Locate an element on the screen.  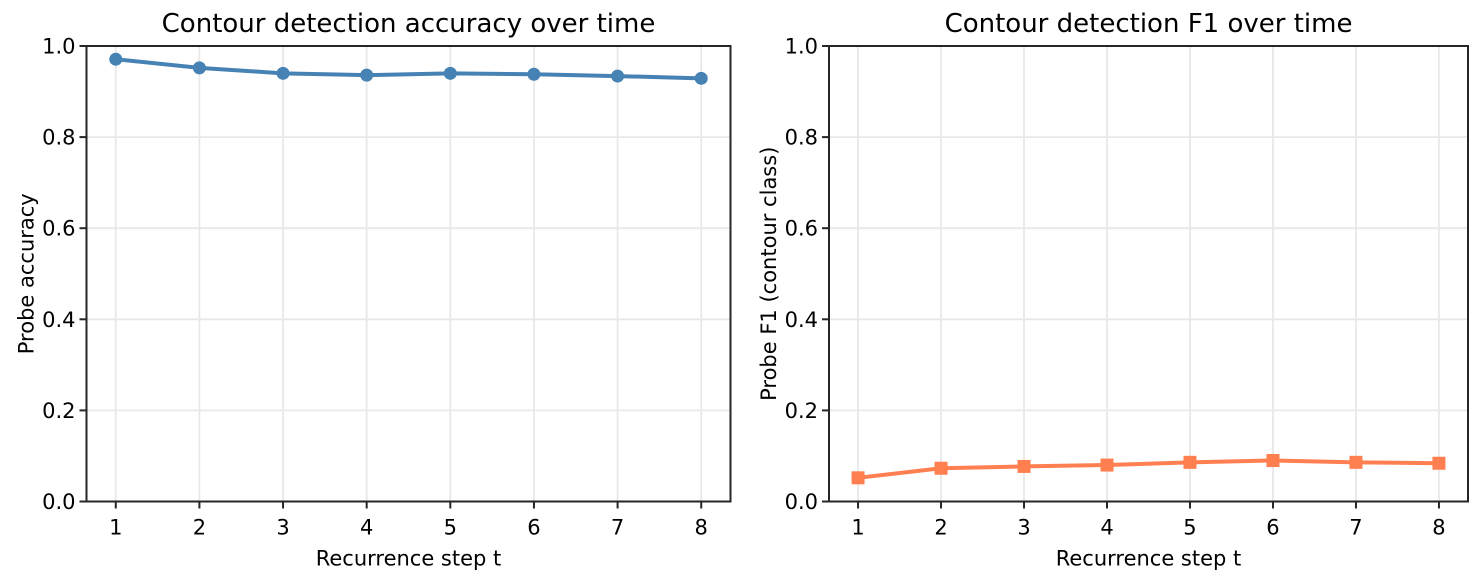
chart-title: Contour detection F1 over time is located at coordinates (1149, 24).